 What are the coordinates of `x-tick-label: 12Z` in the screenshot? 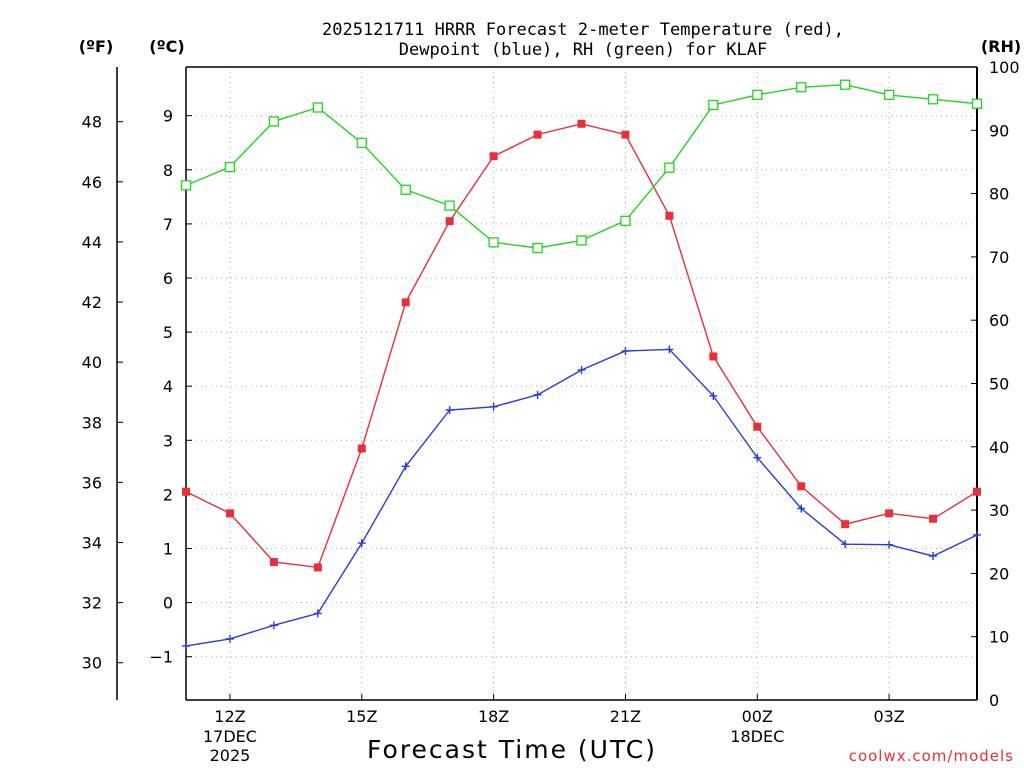 It's located at (229, 716).